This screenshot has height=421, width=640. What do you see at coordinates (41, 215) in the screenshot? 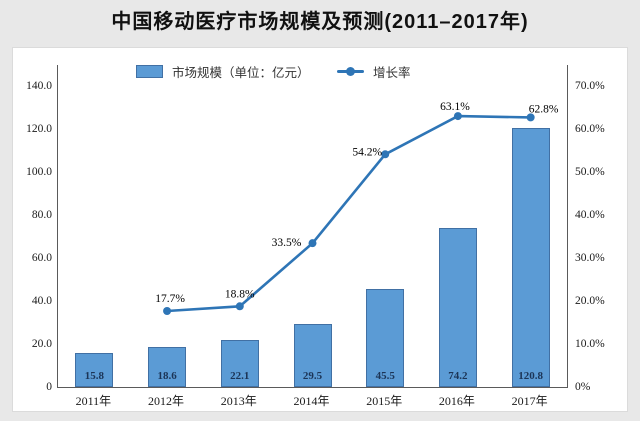
I see `left-axis-tick-label: 80.0` at bounding box center [41, 215].